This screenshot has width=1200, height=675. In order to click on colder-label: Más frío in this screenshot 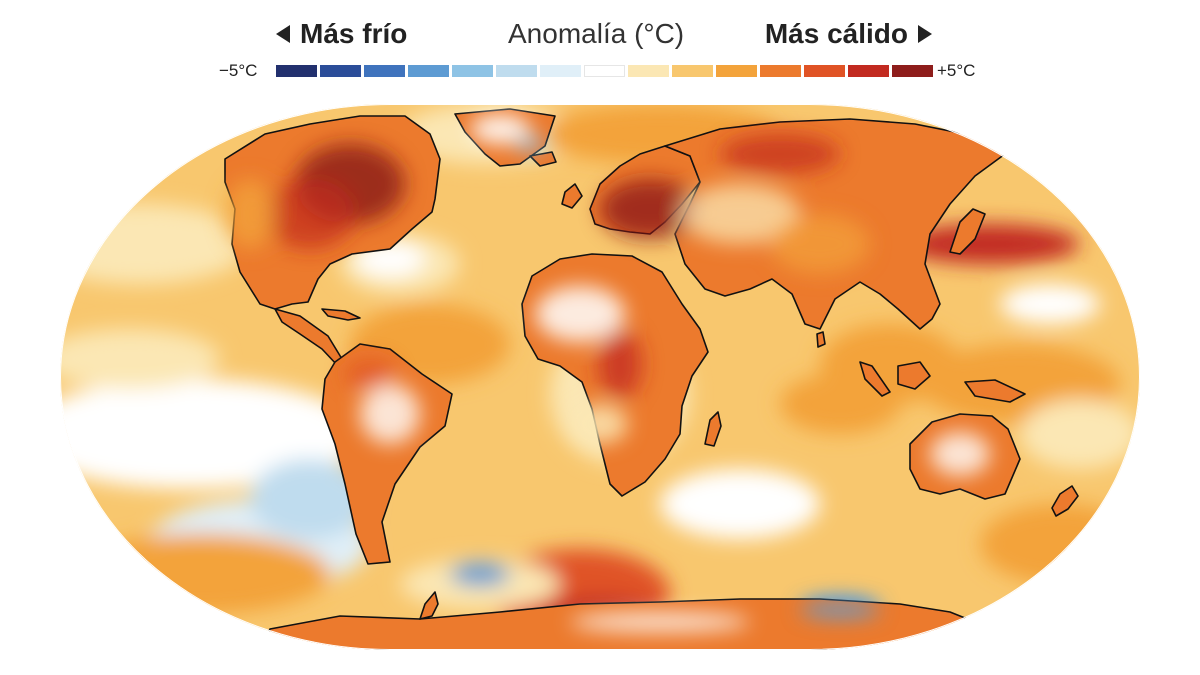, I will do `click(341, 34)`.